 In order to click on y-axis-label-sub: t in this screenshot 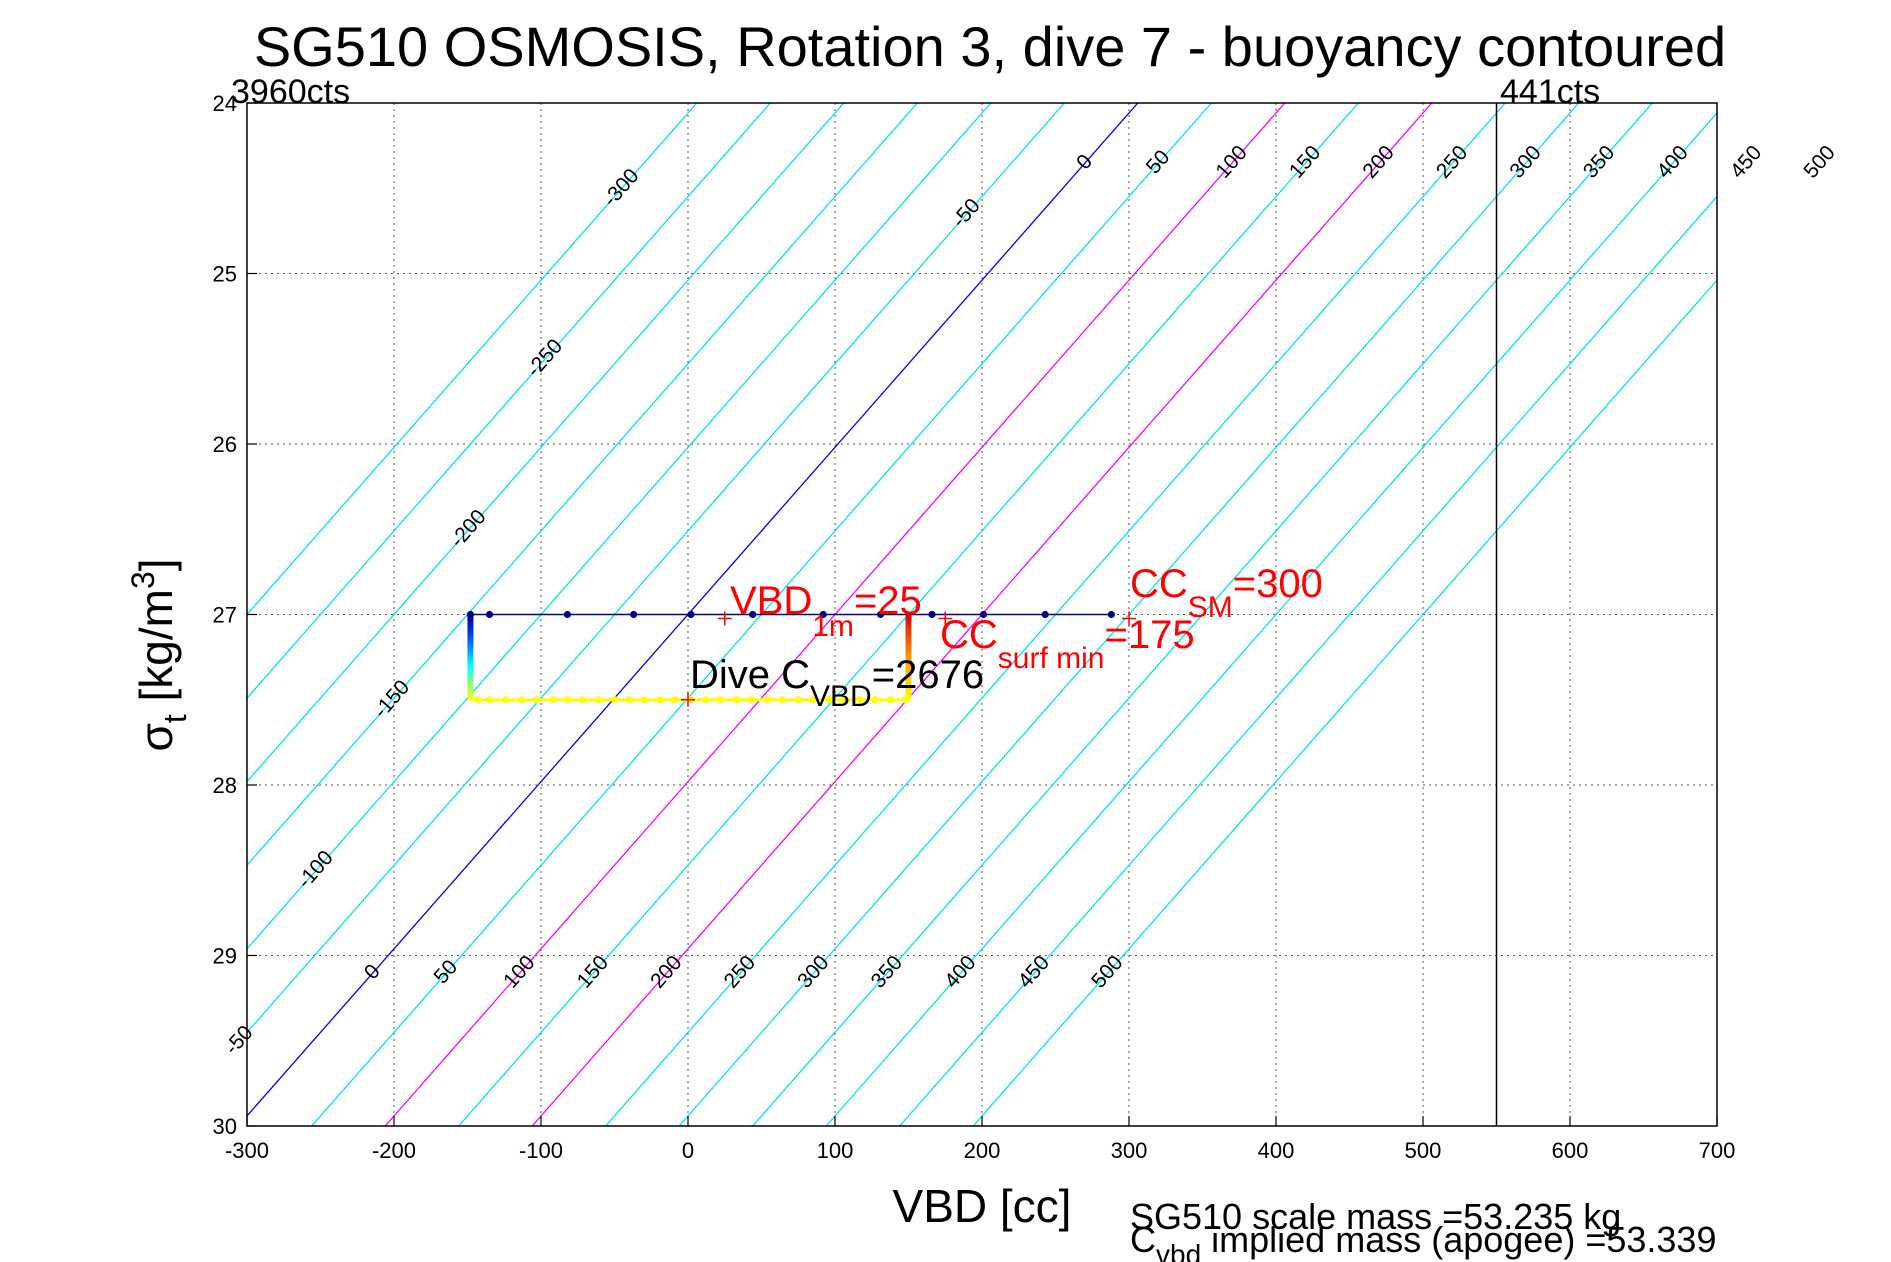, I will do `click(175, 718)`.